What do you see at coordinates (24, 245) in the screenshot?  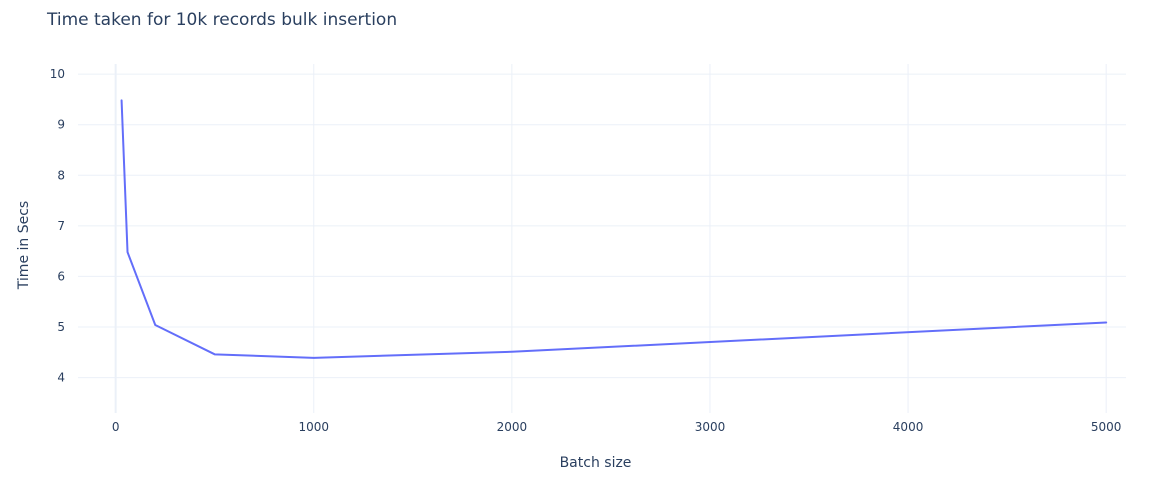 I see `y-axis-title: Time in Secs` at bounding box center [24, 245].